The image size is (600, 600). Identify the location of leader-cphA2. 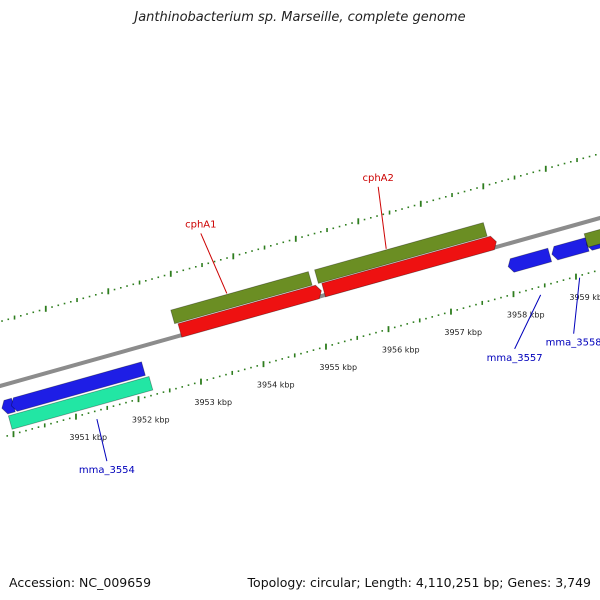
(382, 217).